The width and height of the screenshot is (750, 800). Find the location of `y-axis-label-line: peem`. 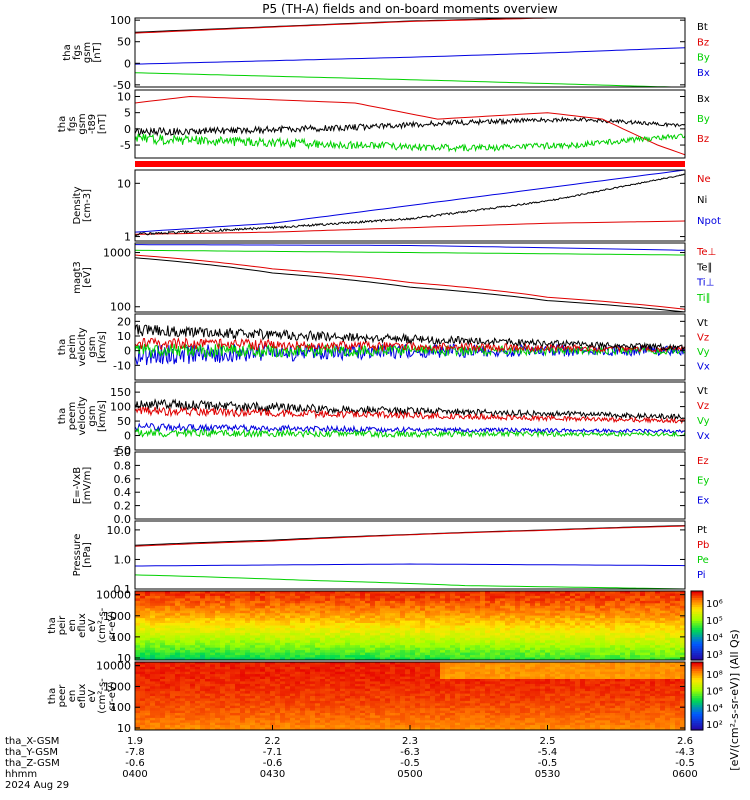

y-axis-label-line: peem is located at coordinates (72, 416).